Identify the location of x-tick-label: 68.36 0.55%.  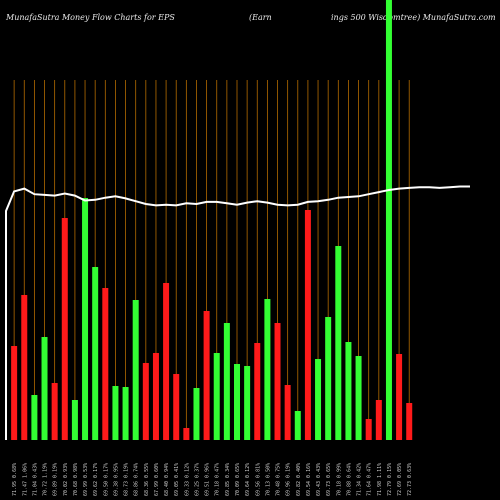
(147, 479).